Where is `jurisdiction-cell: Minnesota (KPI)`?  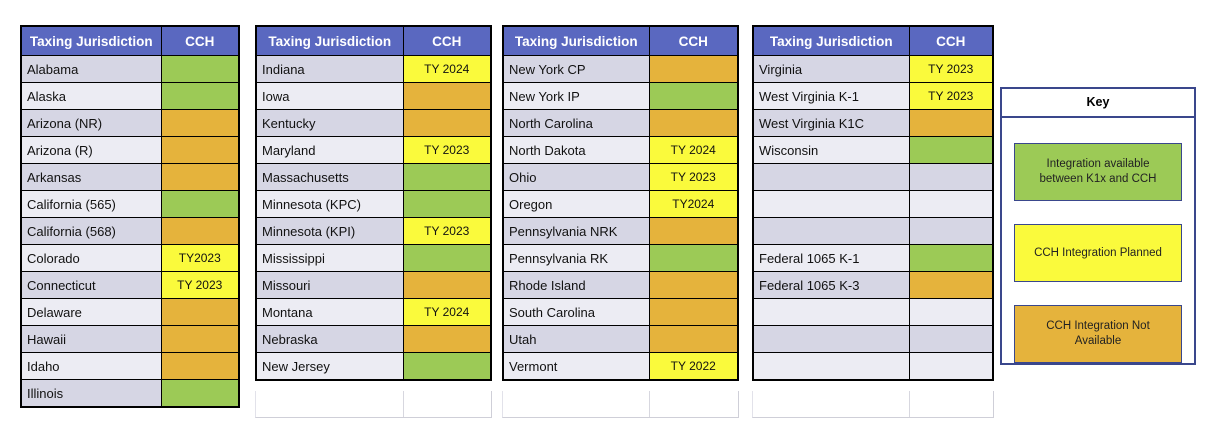
jurisdiction-cell: Minnesota (KPI) is located at coordinates (329, 231).